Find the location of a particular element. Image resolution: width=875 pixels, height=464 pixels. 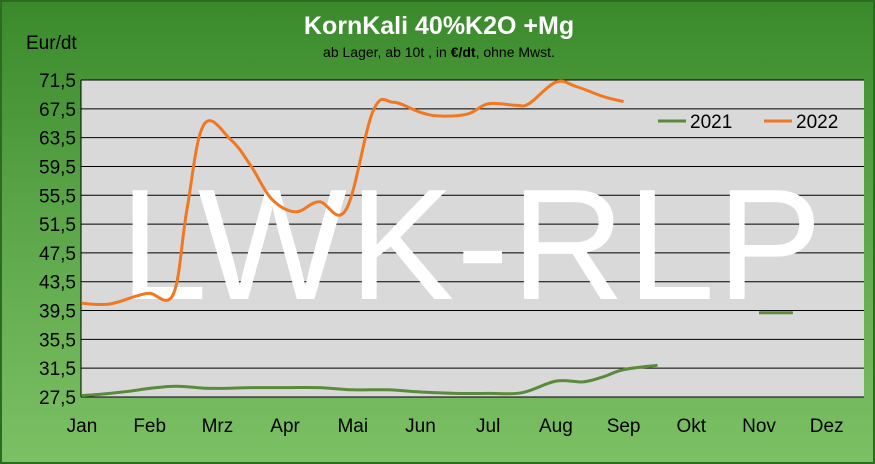

y-tick-label: 39,5 is located at coordinates (57, 312).